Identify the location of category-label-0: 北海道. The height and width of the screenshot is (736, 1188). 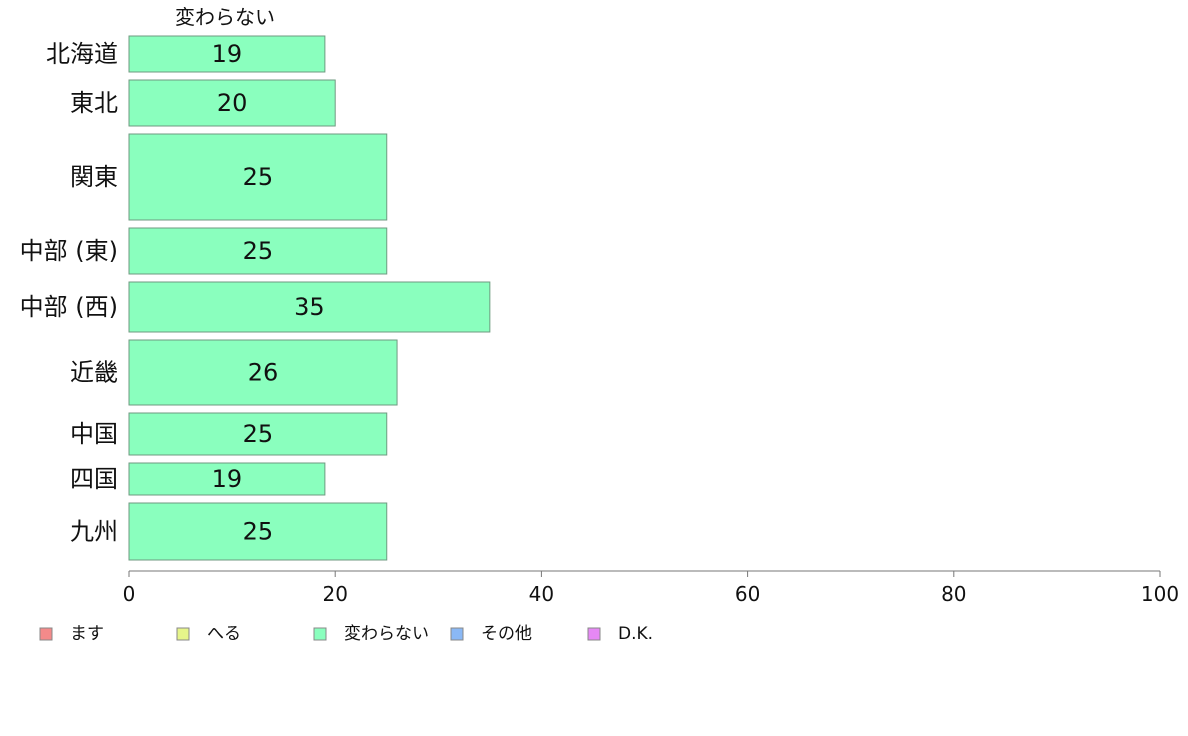
(82, 54).